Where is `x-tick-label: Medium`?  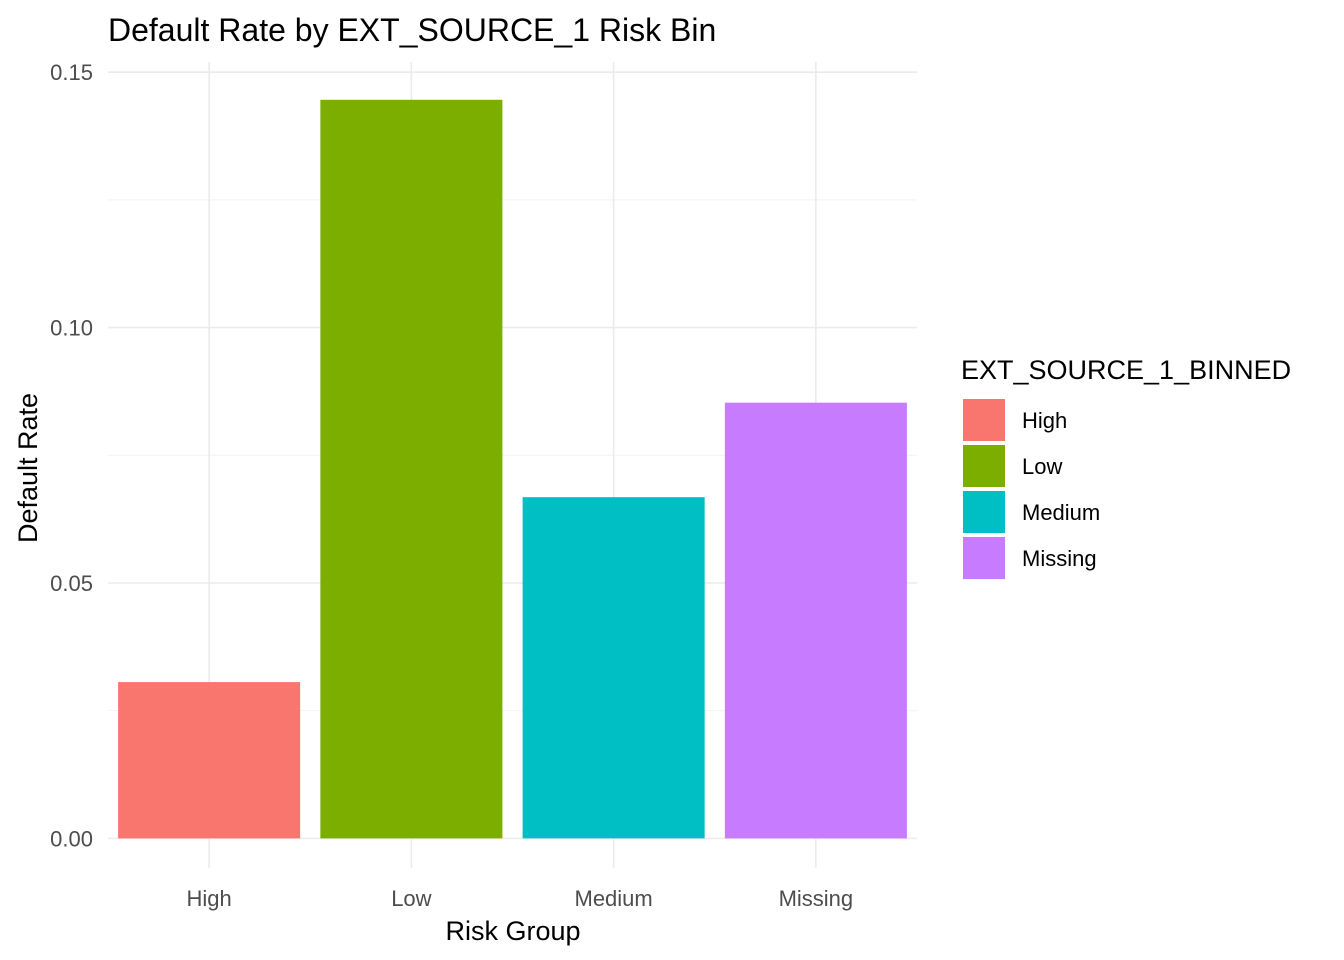 x-tick-label: Medium is located at coordinates (614, 898).